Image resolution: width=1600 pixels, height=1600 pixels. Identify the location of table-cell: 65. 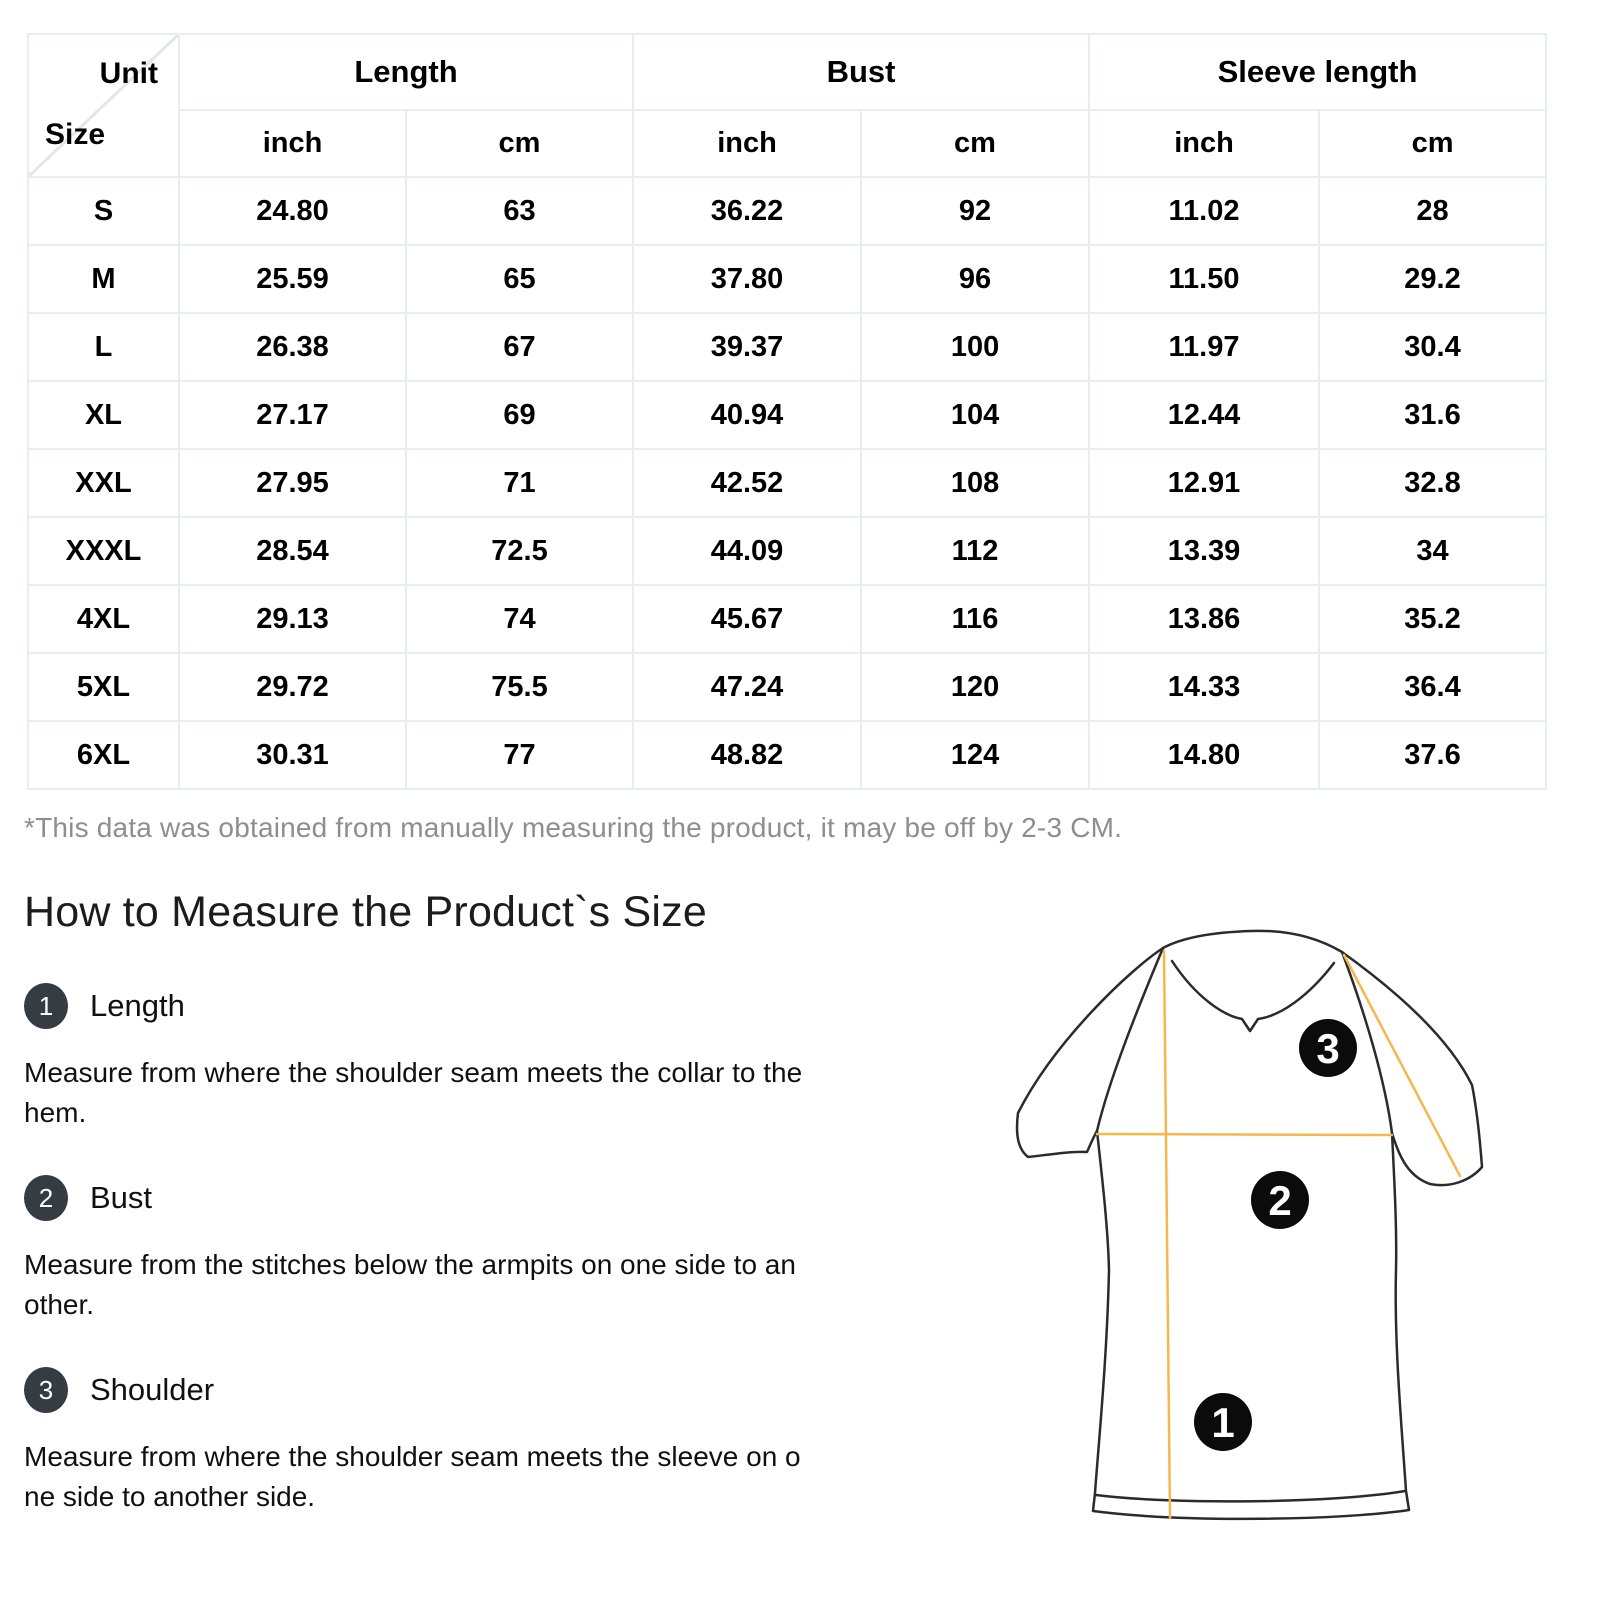
(519, 279).